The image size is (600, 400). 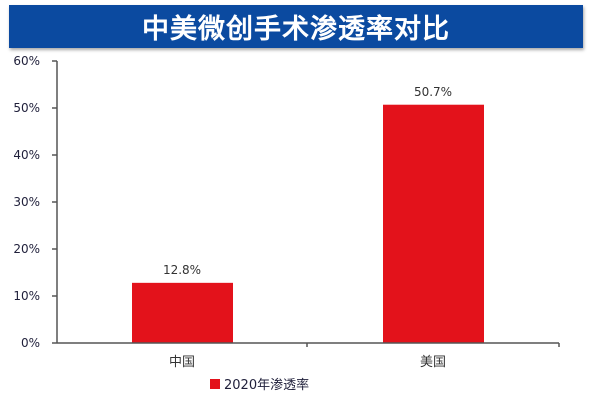 I want to click on bar-value-label-china: 12.8%, so click(x=182, y=270).